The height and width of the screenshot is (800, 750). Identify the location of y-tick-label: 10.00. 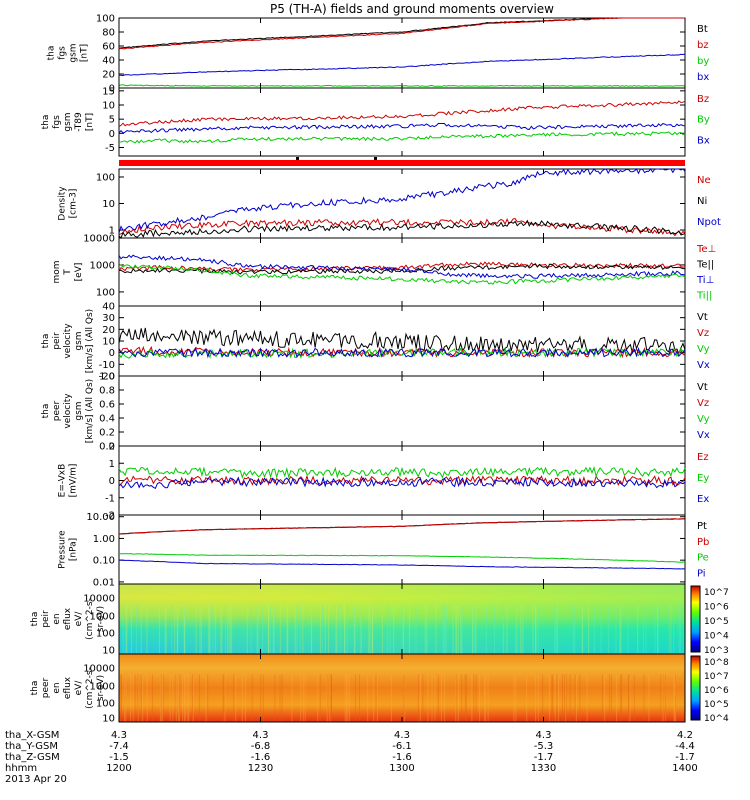
(100, 517).